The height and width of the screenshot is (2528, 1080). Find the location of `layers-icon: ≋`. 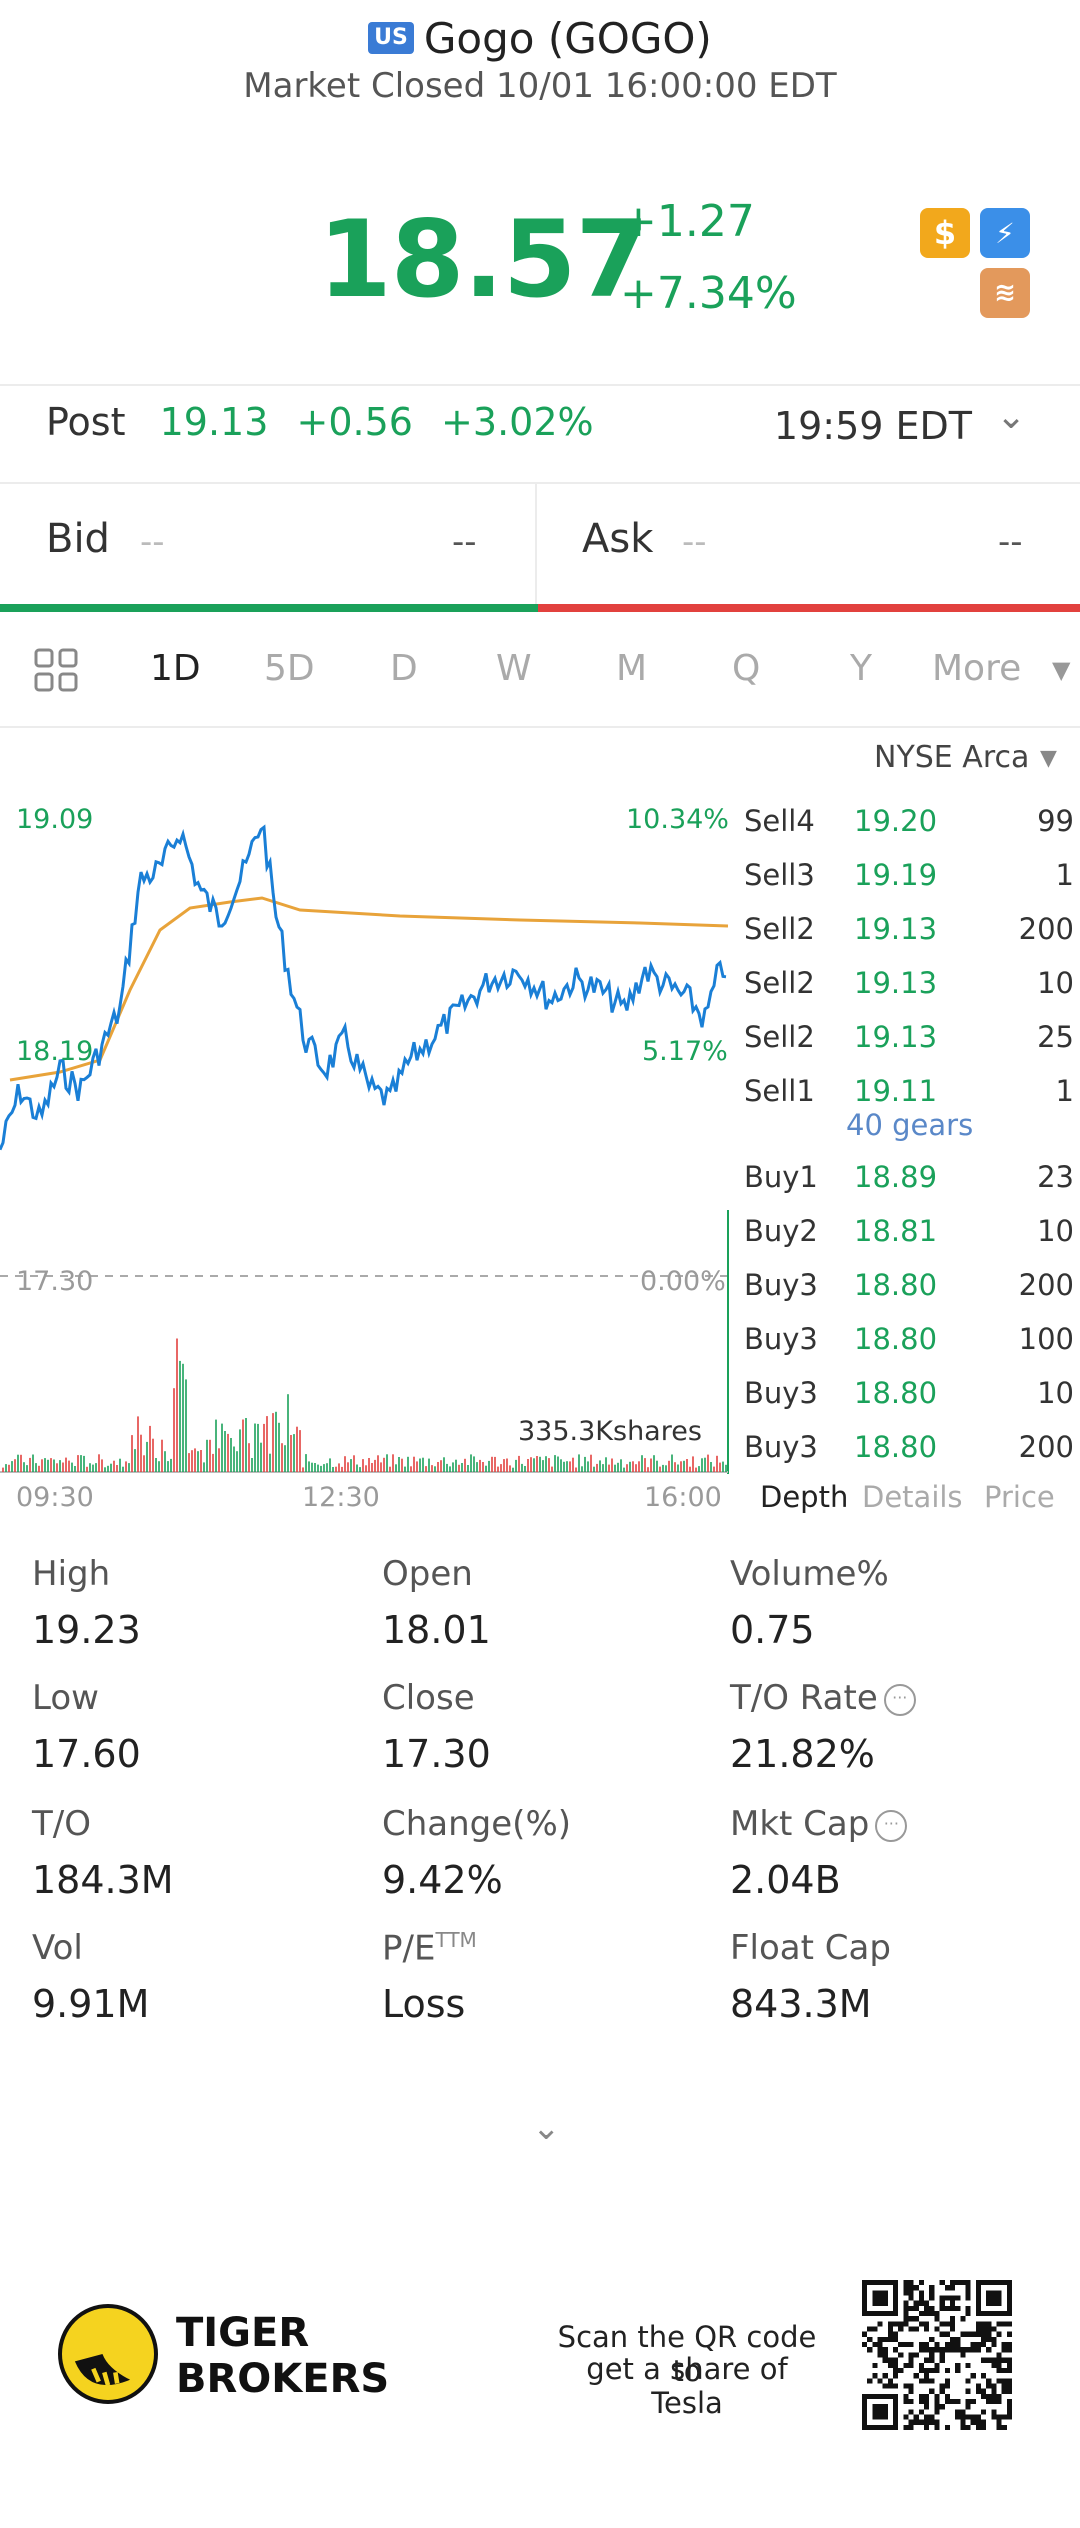

layers-icon: ≋ is located at coordinates (1005, 293).